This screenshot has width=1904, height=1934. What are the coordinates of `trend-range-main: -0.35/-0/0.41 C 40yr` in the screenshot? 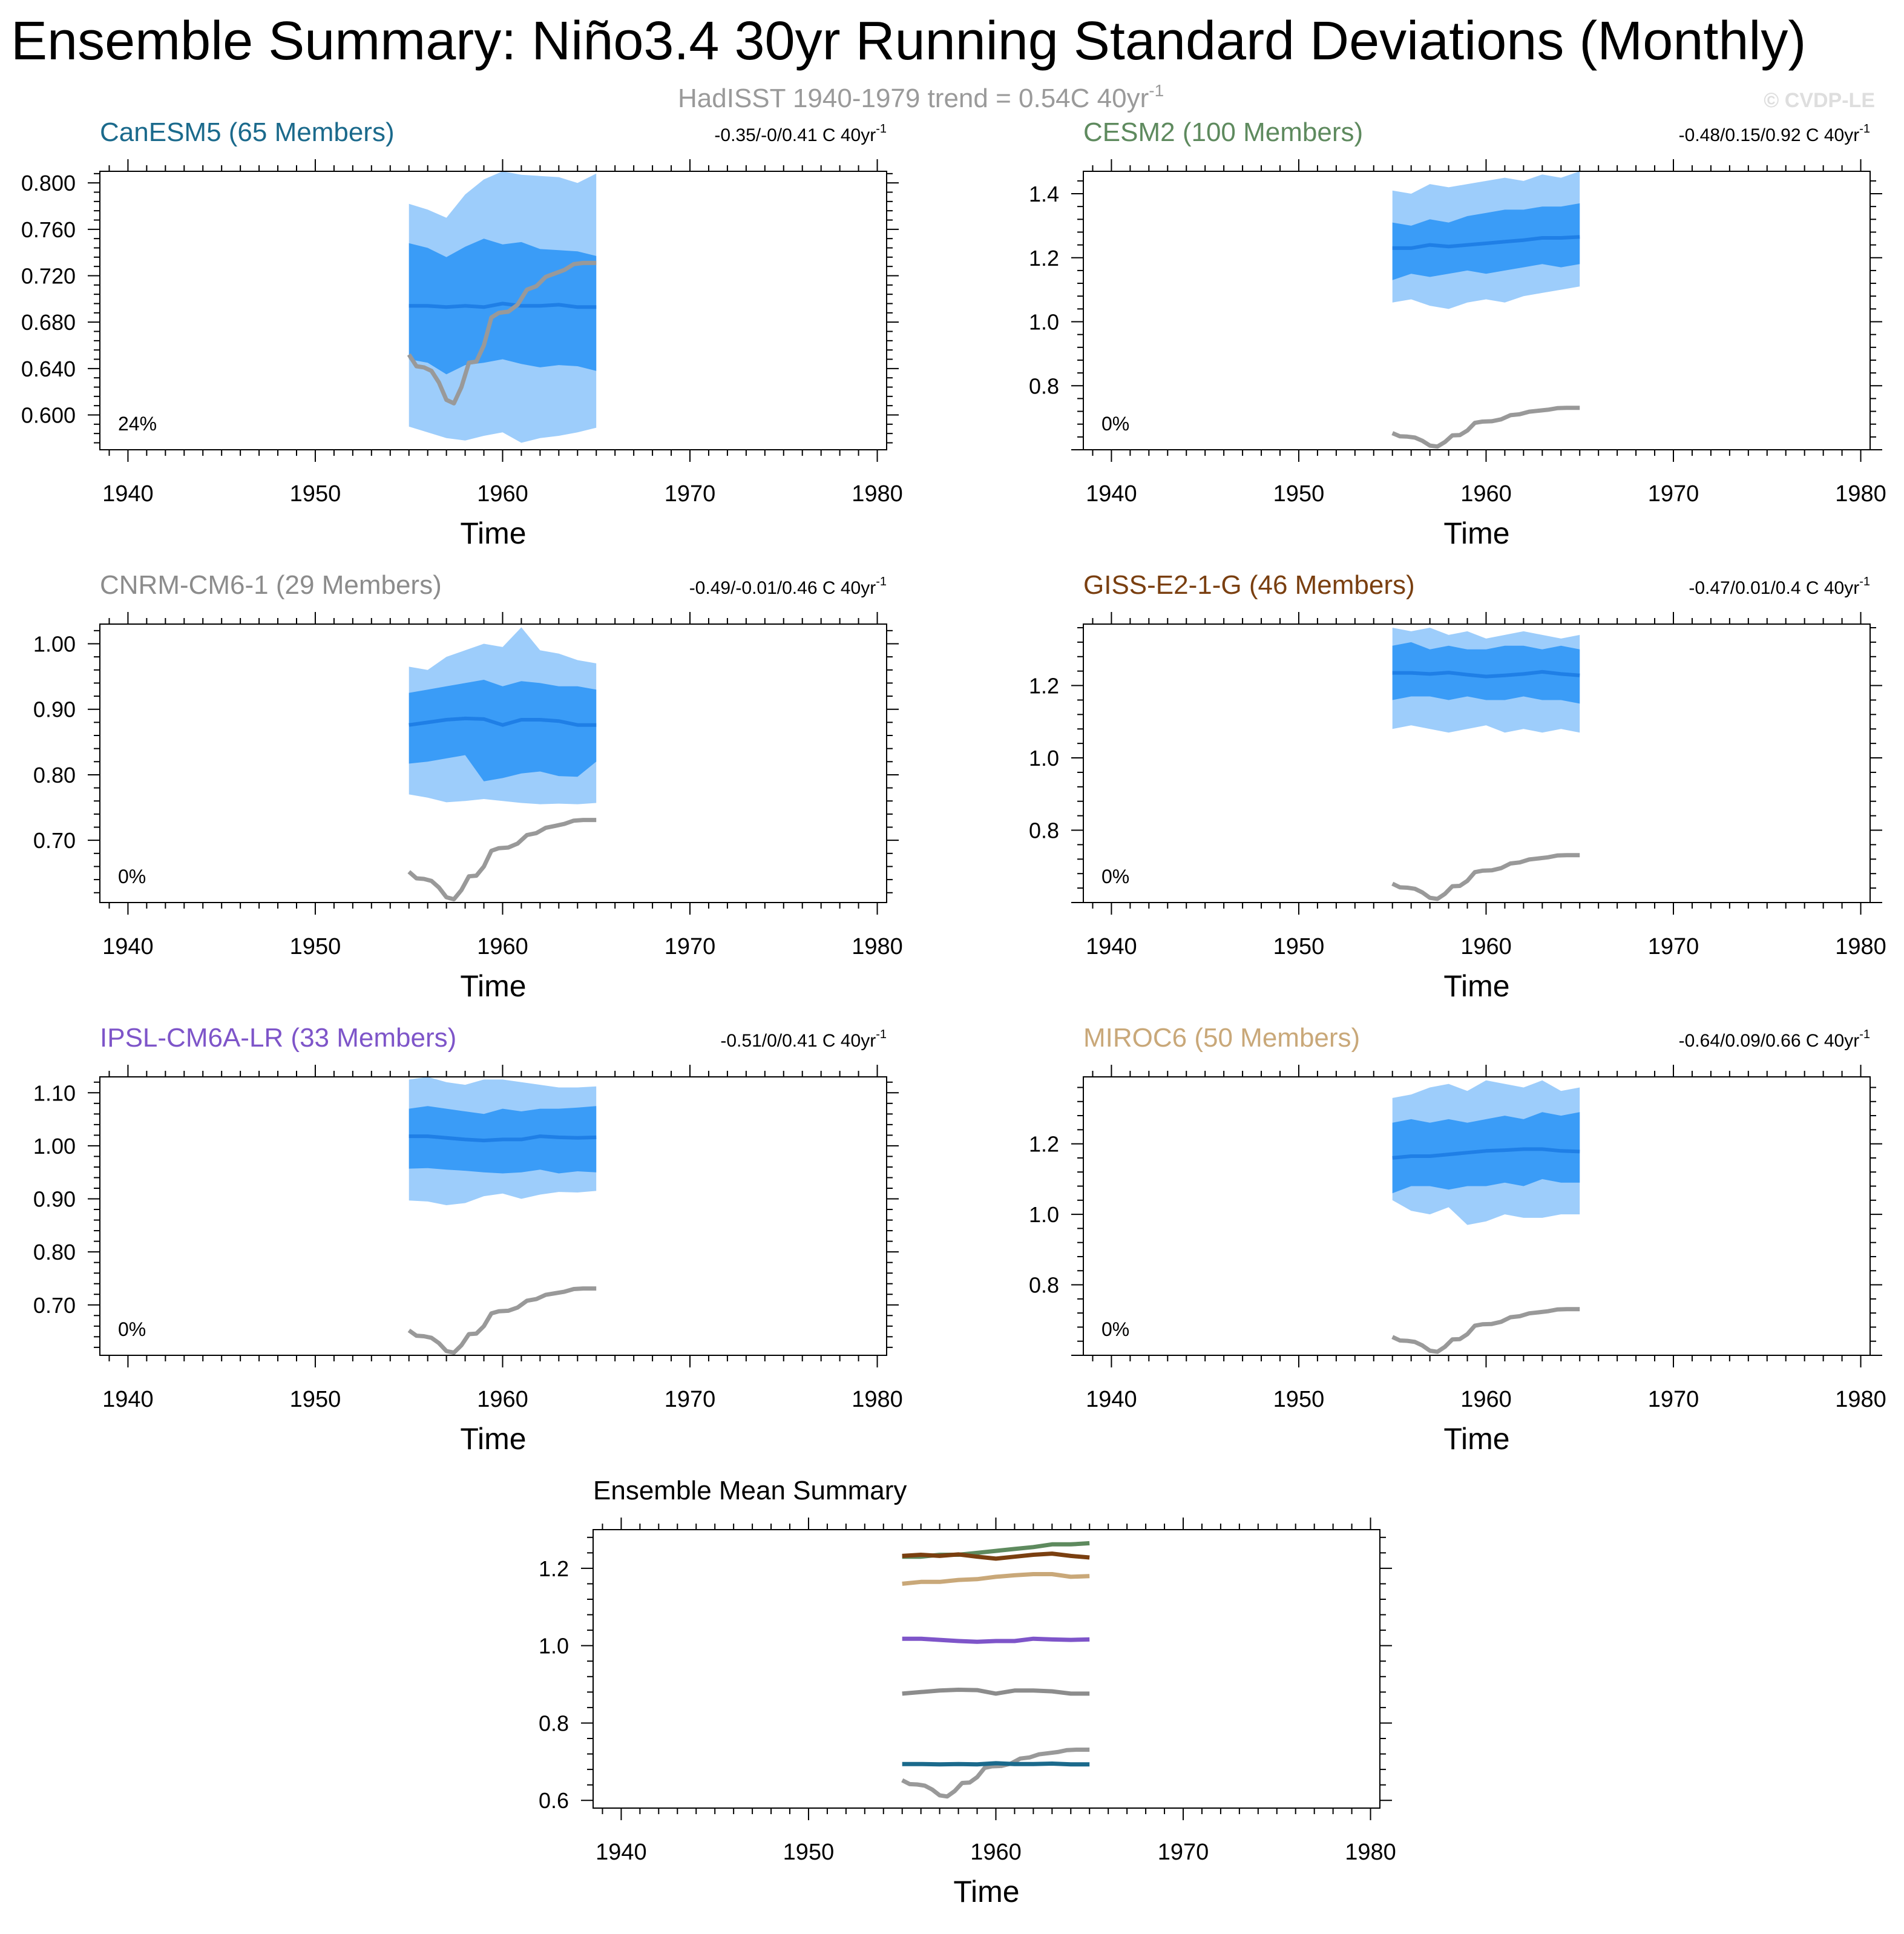 It's located at (795, 135).